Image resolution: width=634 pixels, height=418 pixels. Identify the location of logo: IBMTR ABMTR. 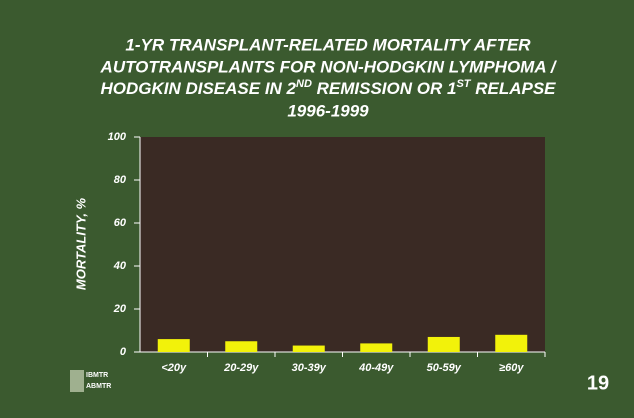
(90, 381).